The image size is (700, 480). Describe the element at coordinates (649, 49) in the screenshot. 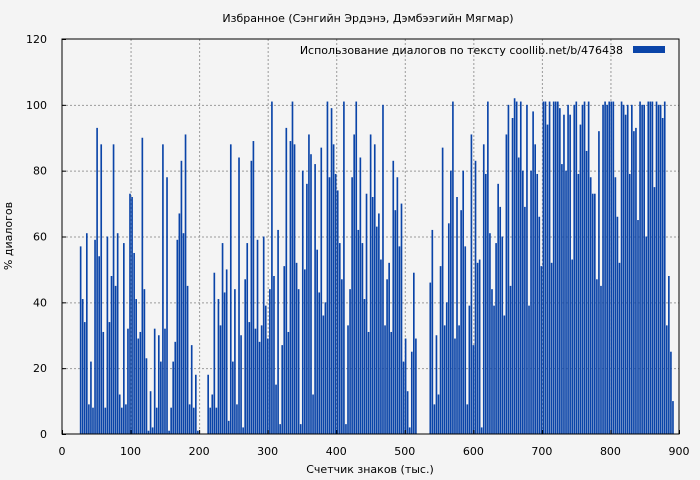

I see `legend-swatch` at that location.